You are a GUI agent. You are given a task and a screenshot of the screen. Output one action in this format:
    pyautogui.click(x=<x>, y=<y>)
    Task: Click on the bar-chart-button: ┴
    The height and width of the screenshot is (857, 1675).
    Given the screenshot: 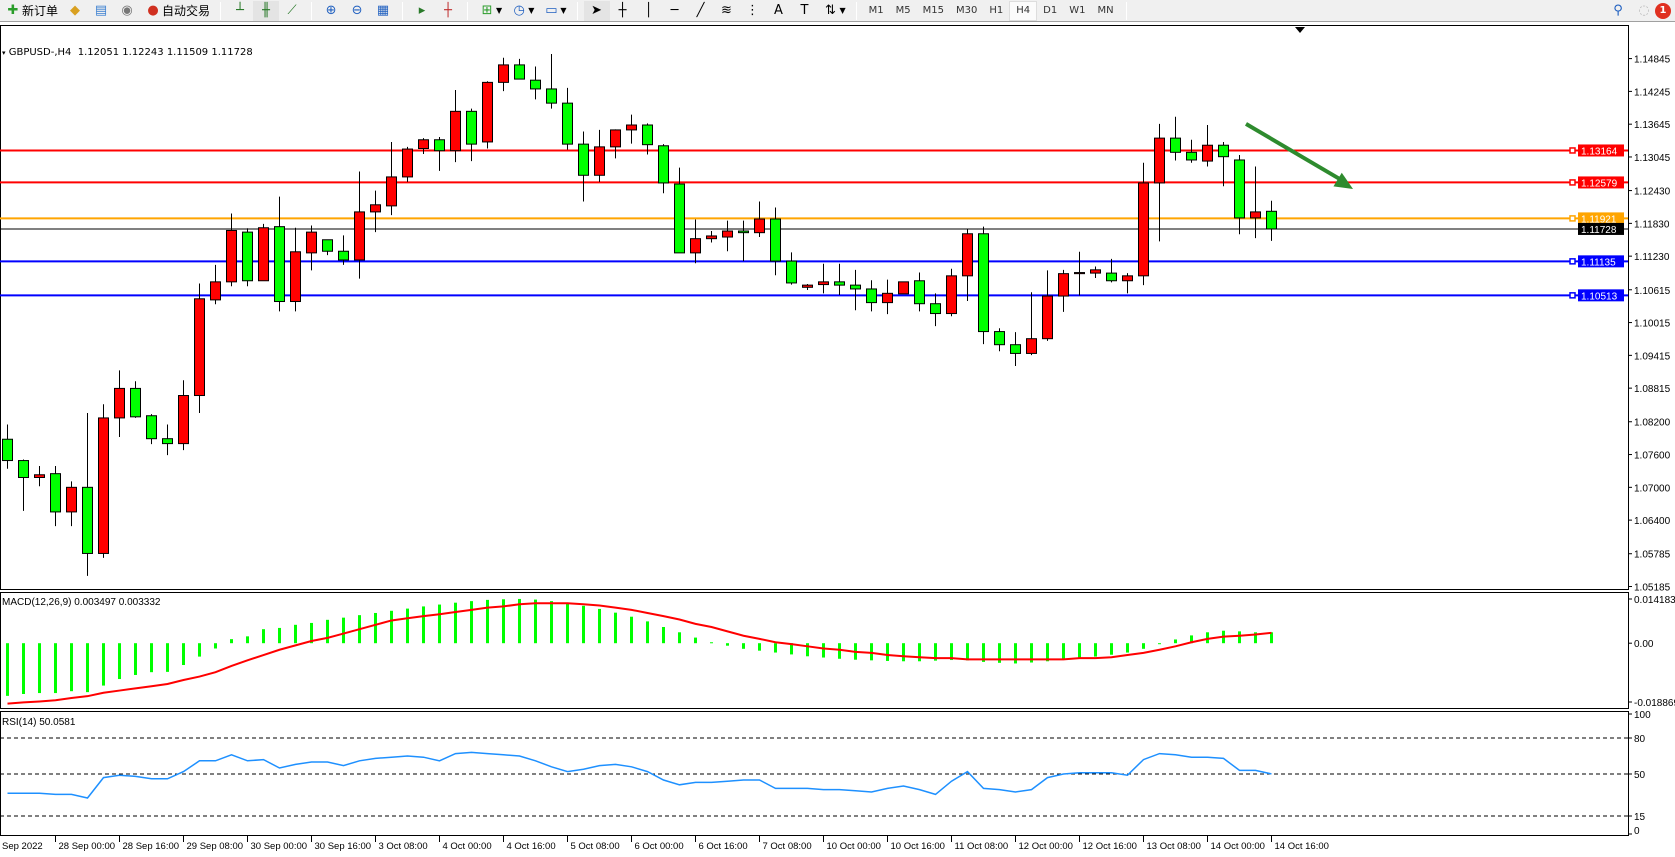 What is the action you would take?
    pyautogui.click(x=240, y=11)
    